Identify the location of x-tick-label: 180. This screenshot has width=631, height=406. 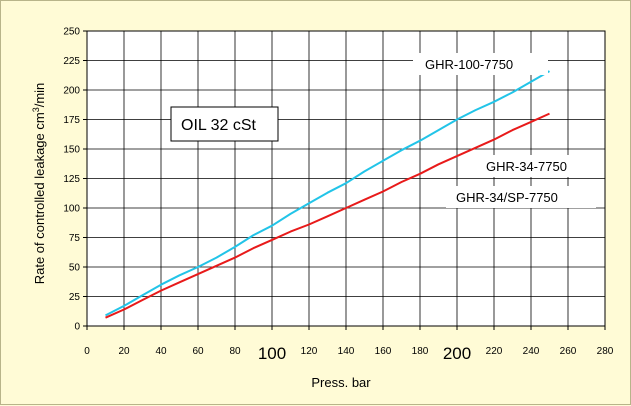
(420, 351).